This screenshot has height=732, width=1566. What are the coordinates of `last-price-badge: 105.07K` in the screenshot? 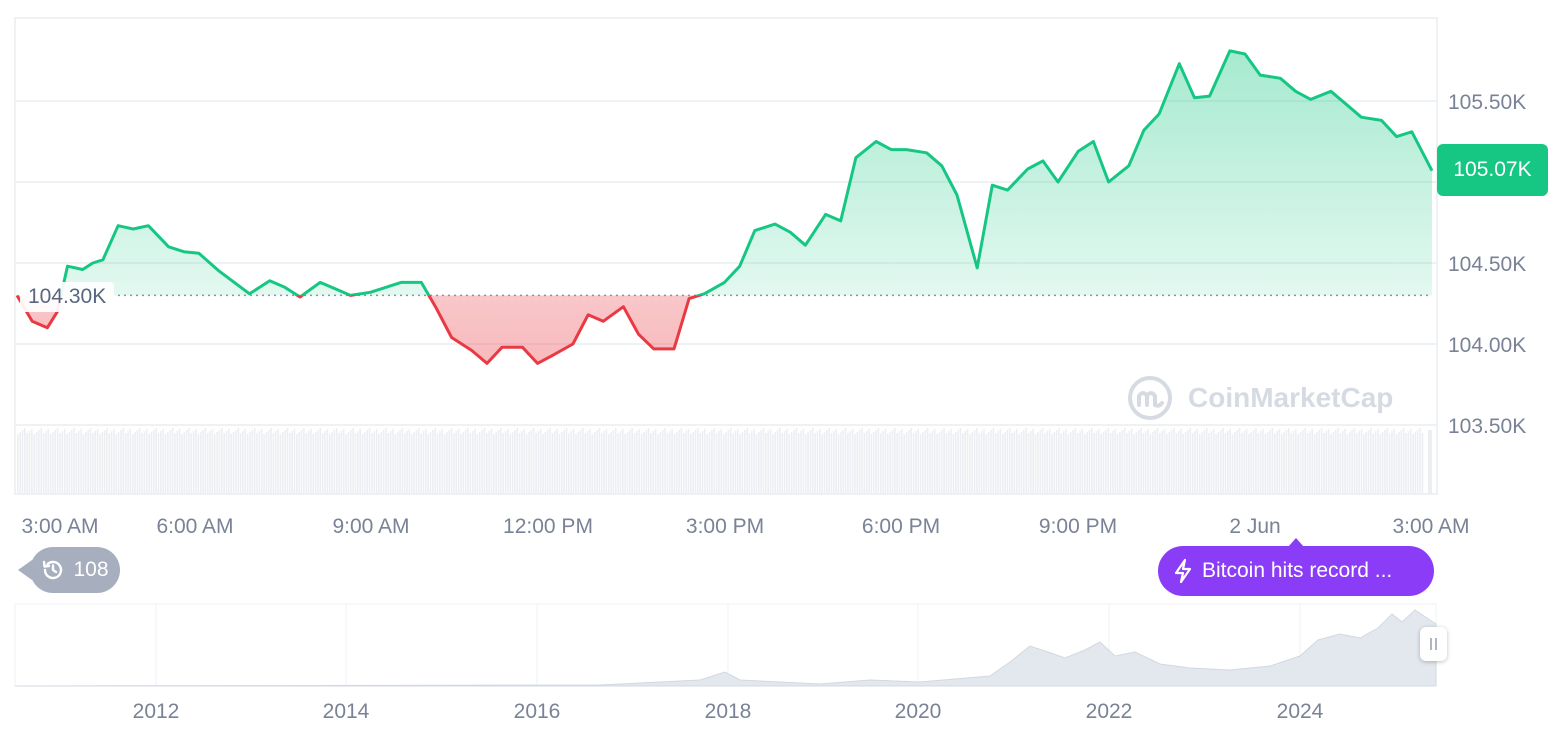 It's located at (1492, 170).